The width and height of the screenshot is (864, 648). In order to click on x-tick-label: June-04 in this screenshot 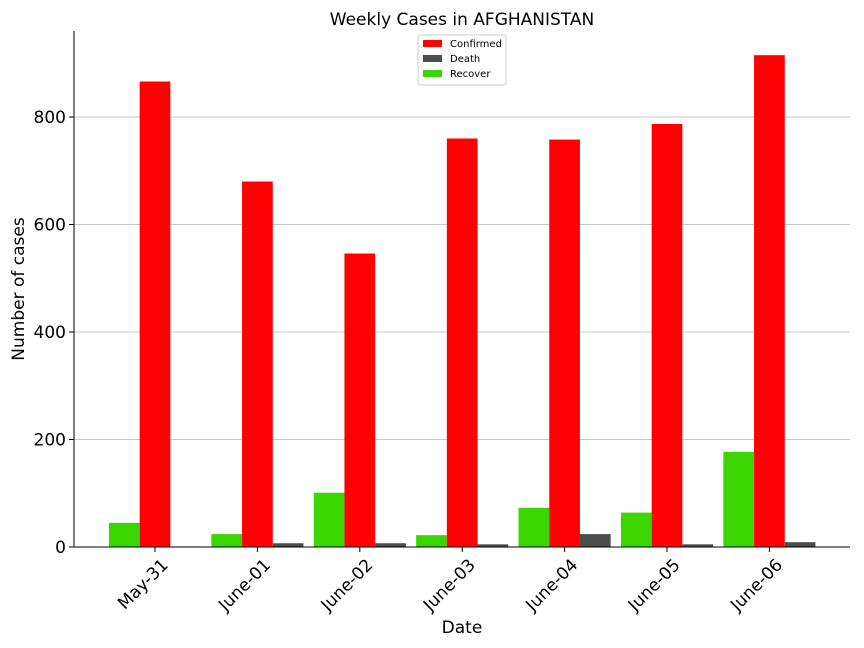, I will do `click(551, 585)`.